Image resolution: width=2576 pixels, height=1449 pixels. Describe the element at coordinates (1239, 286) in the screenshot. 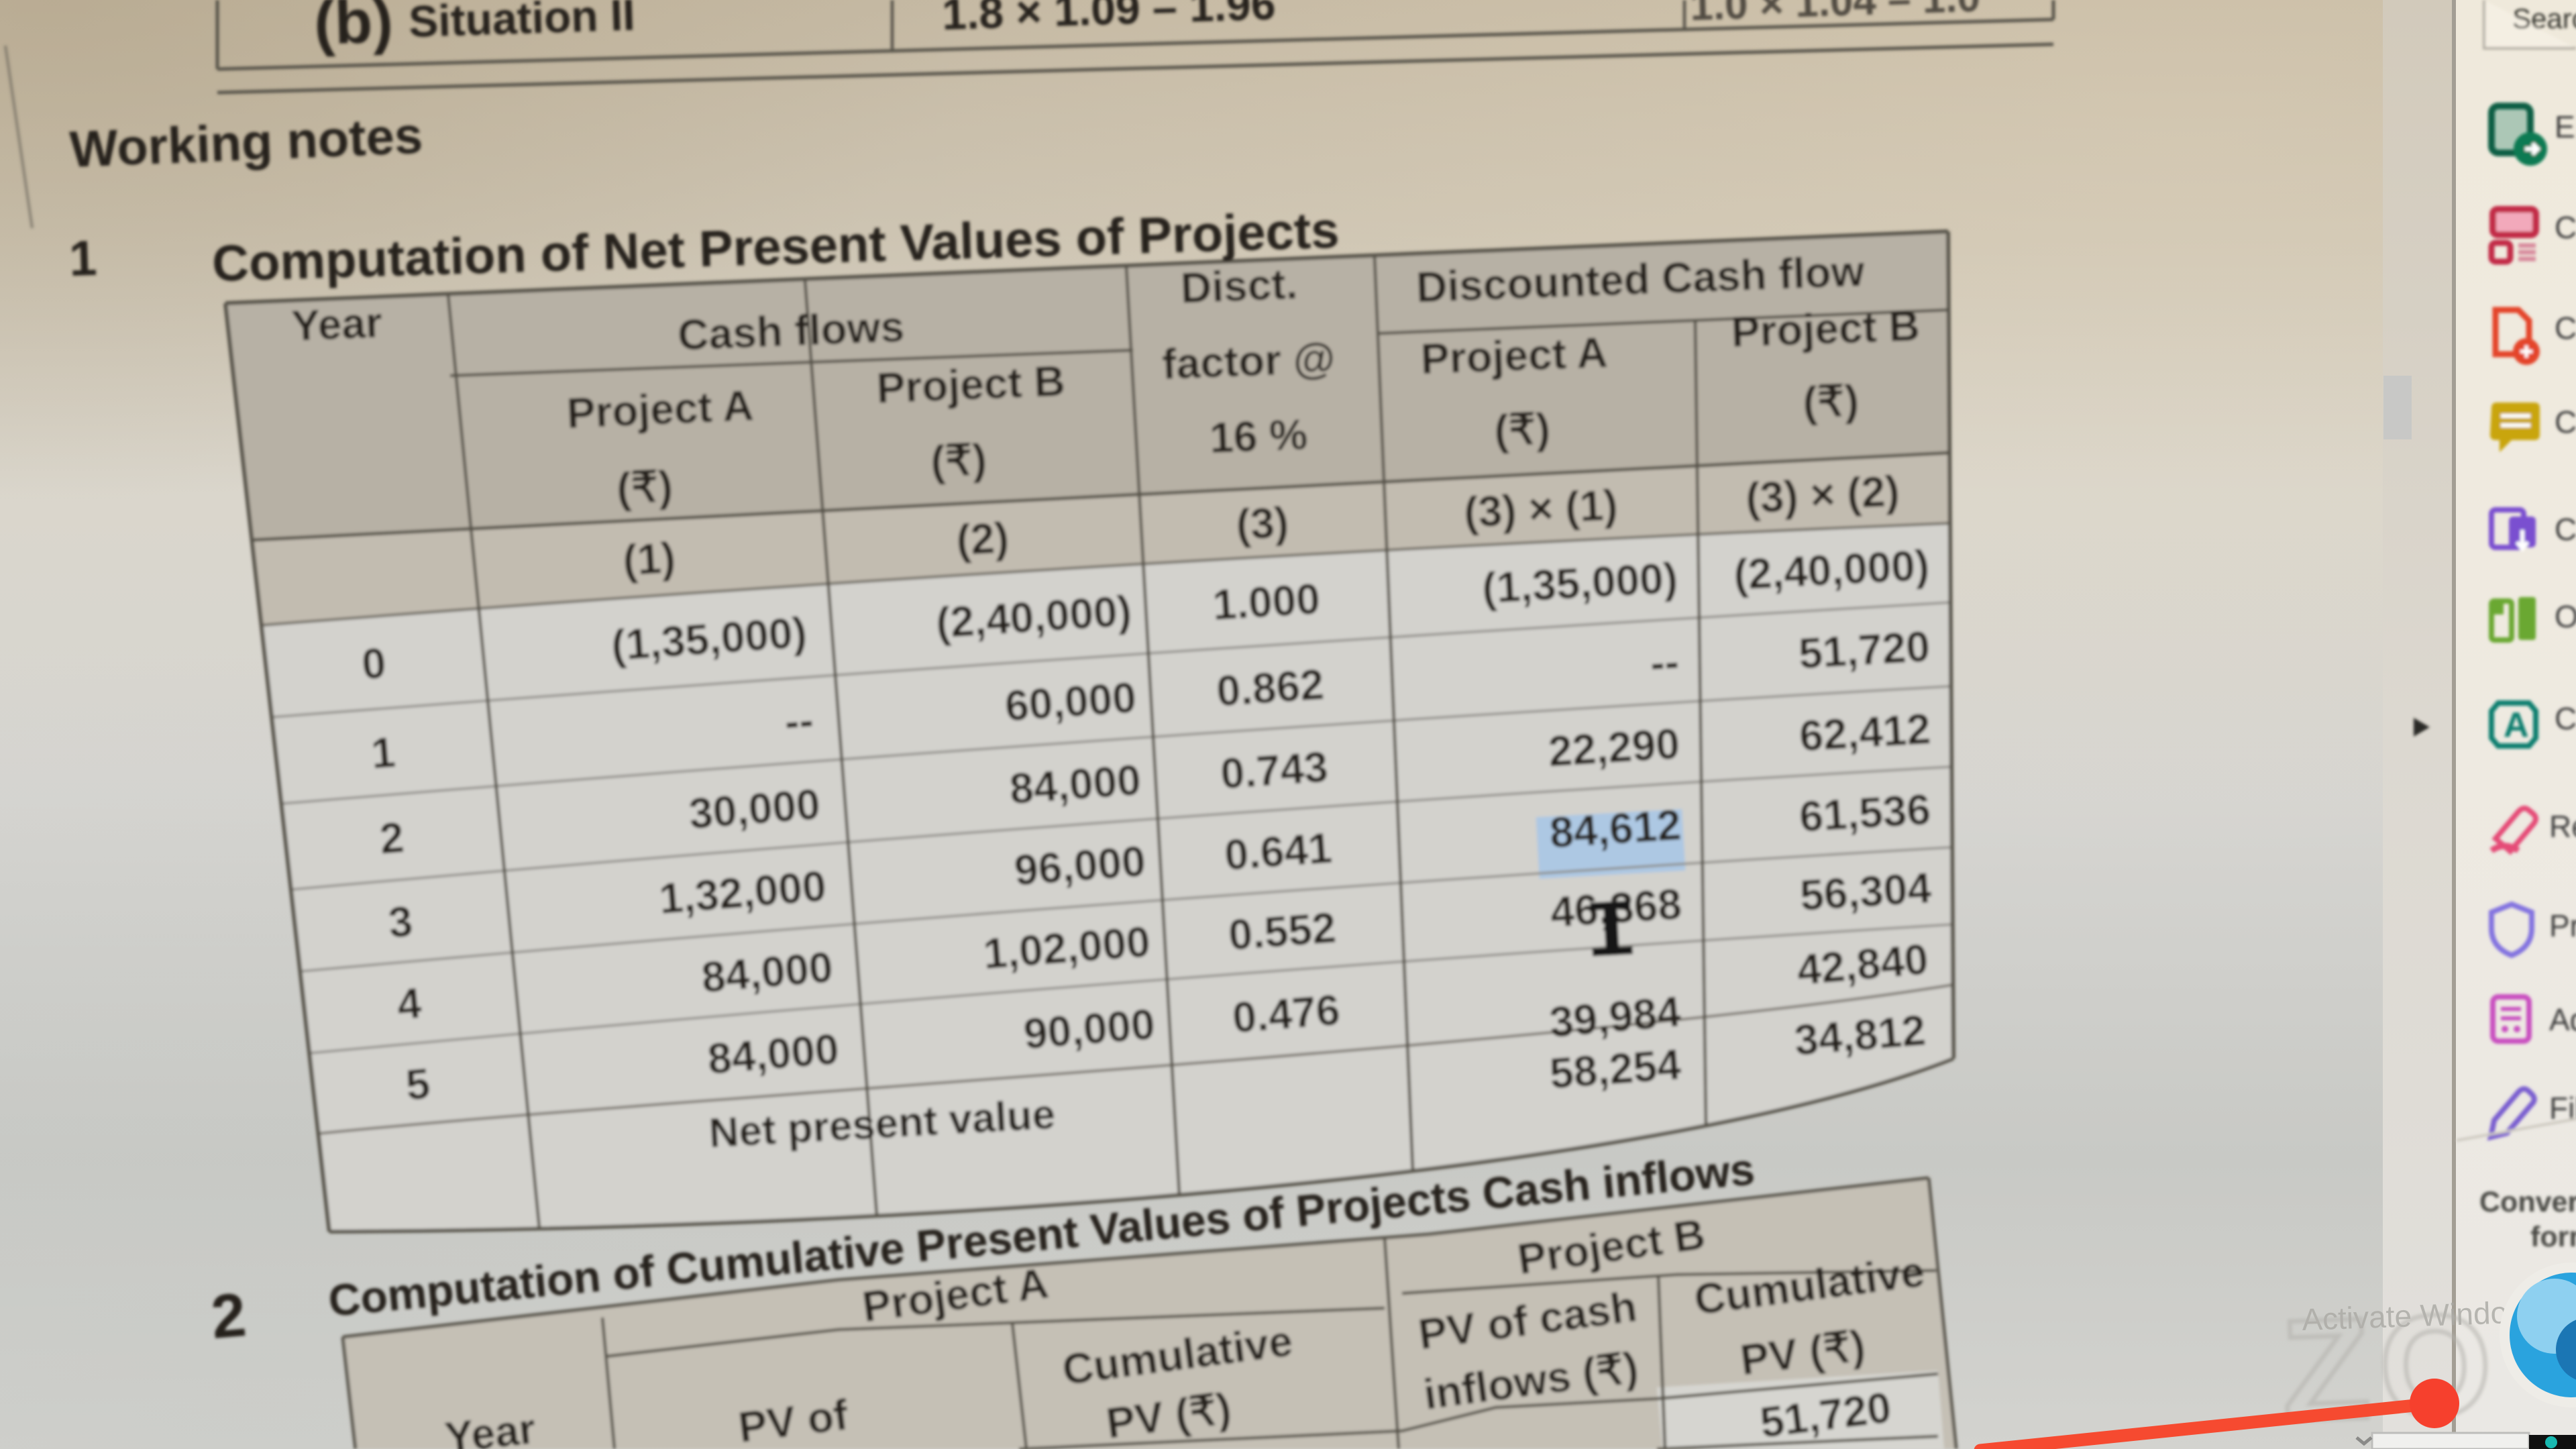

I see `svg-text: Disct.` at that location.